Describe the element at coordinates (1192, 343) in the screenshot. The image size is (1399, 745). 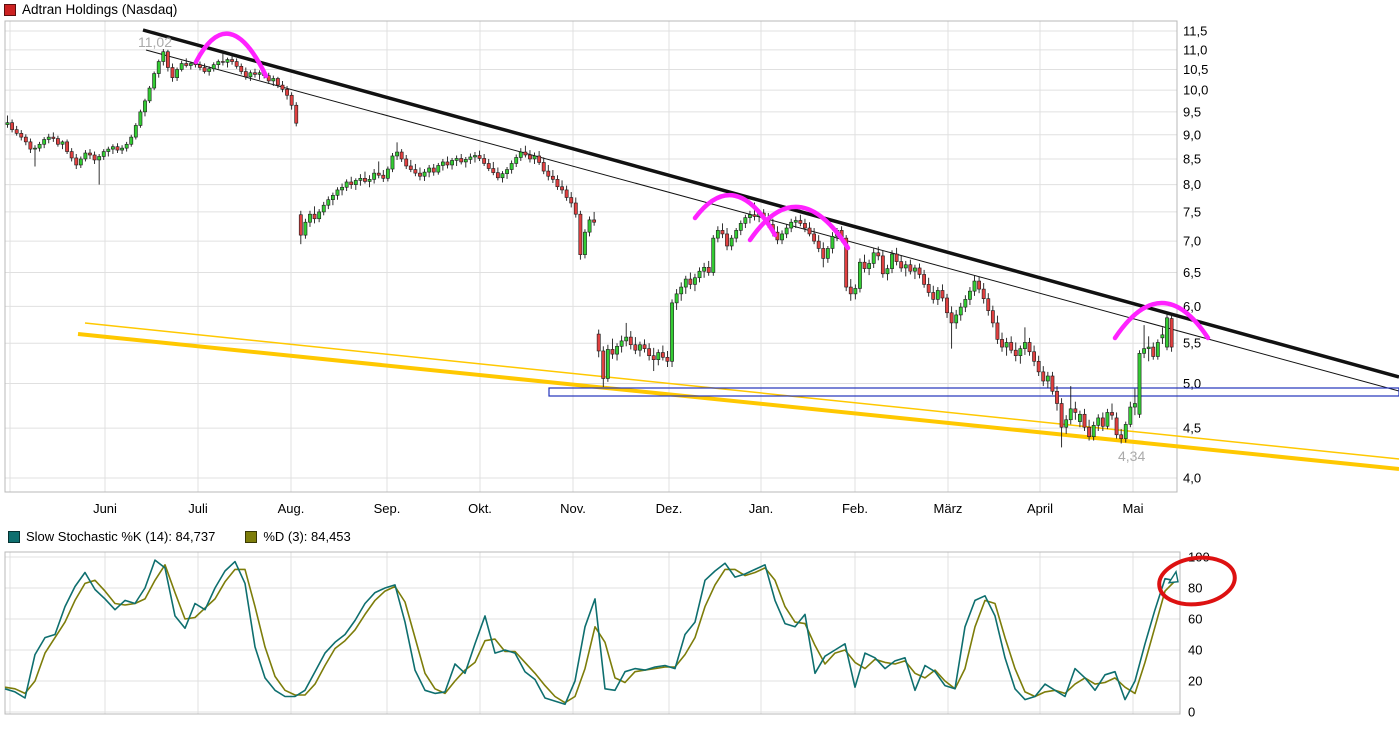
I see `svg-text: 5,5` at that location.